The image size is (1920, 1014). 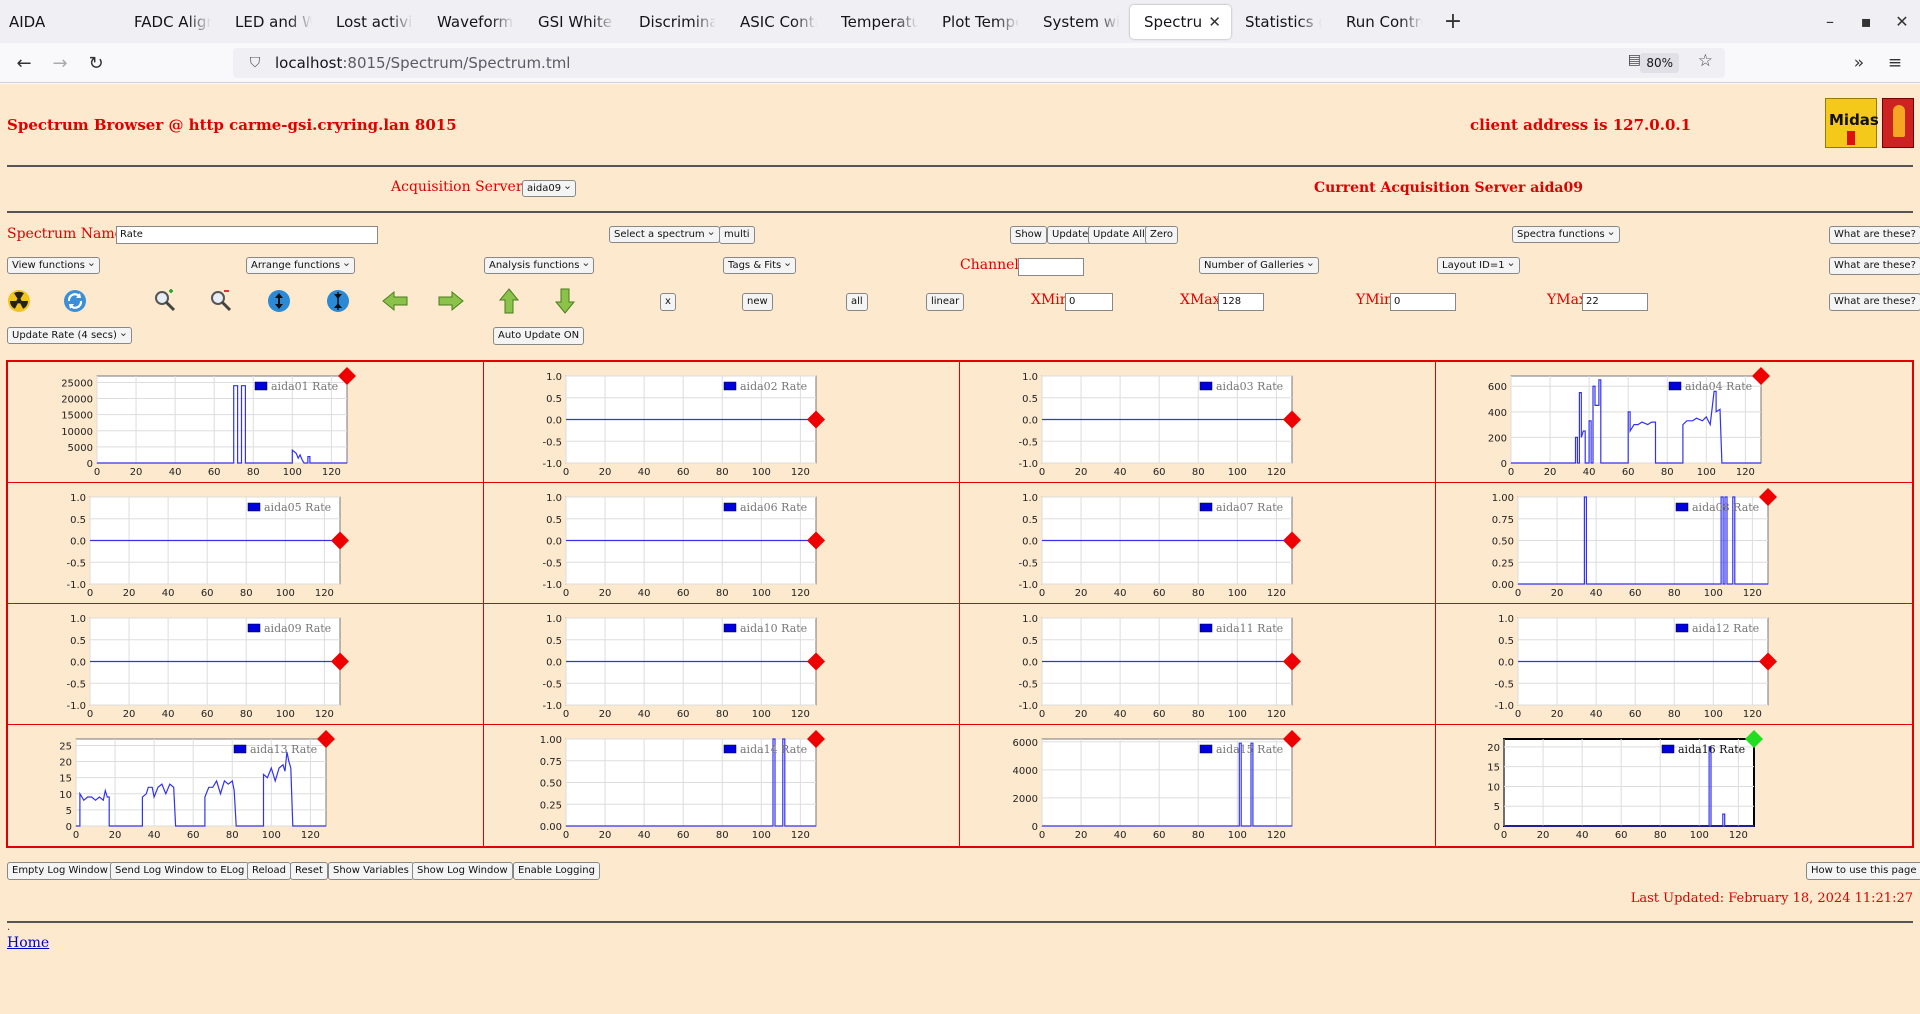 I want to click on enable-logging-button: Enable Logging, so click(x=556, y=871).